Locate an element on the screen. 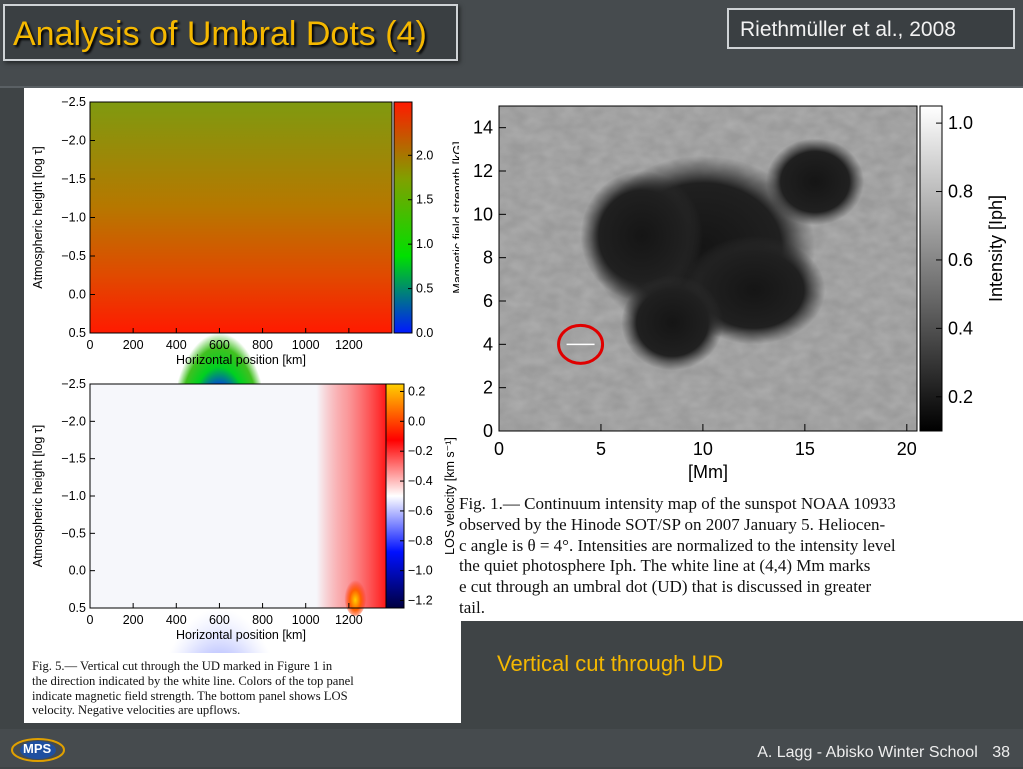  mps-logo-mark is located at coordinates (38, 750).